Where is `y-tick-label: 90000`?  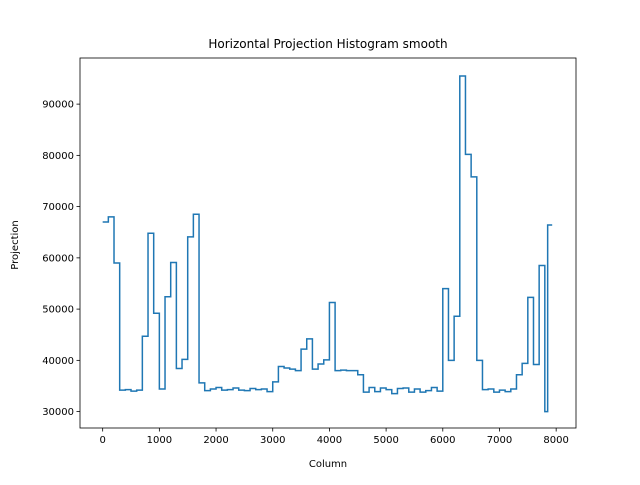 y-tick-label: 90000 is located at coordinates (58, 105).